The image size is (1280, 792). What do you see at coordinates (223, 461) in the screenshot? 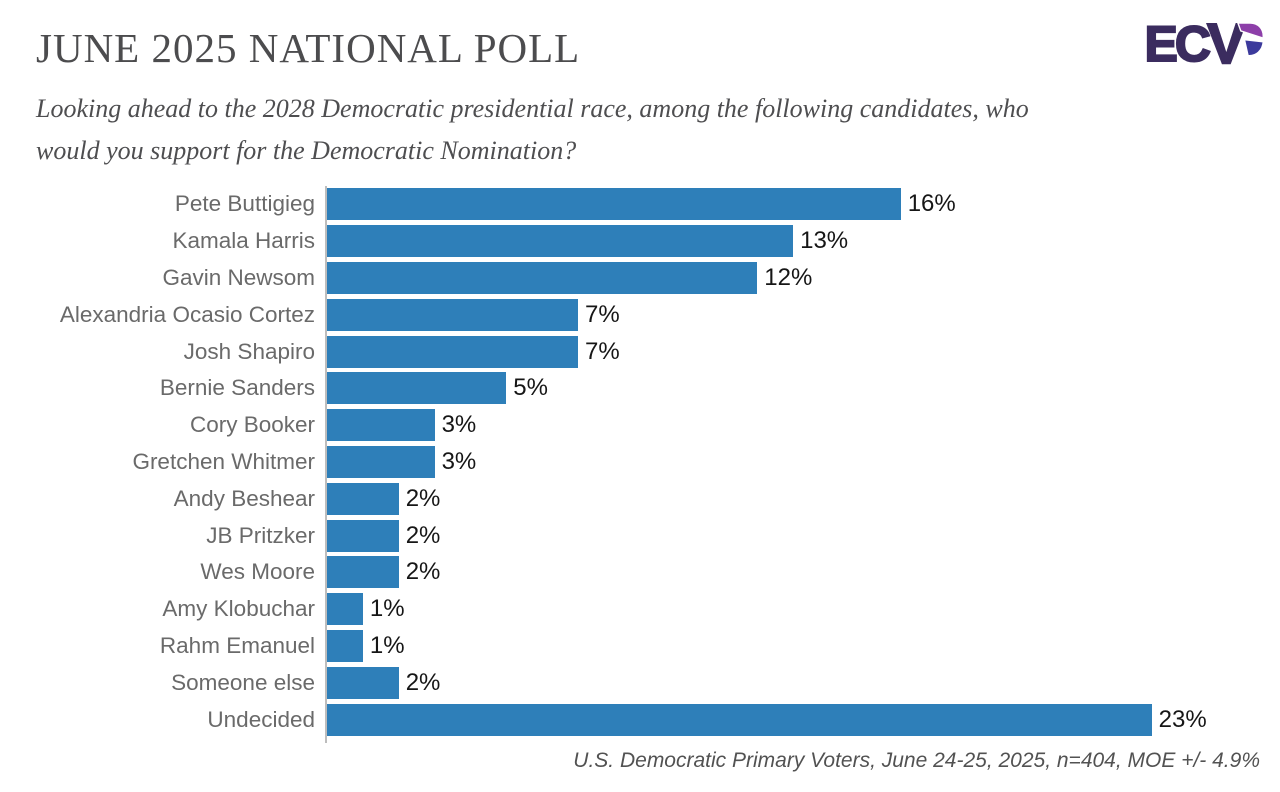
I see `category-label: Gretchen Whitmer` at bounding box center [223, 461].